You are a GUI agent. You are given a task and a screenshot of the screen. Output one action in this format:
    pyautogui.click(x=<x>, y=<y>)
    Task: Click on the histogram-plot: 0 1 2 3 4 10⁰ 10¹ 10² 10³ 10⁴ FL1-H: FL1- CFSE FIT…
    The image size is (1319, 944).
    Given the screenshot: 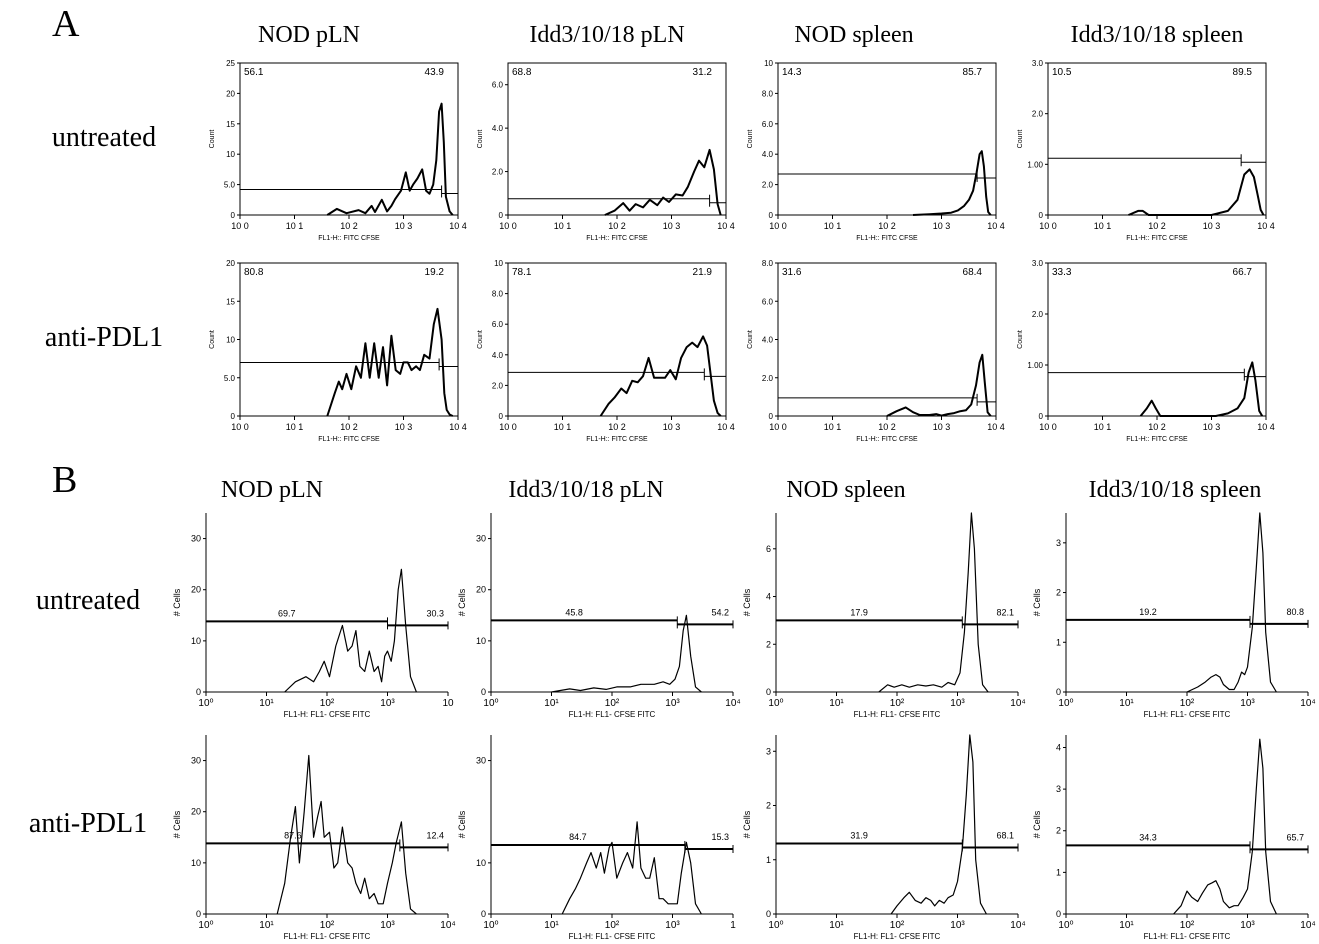 What is the action you would take?
    pyautogui.click(x=1174, y=838)
    